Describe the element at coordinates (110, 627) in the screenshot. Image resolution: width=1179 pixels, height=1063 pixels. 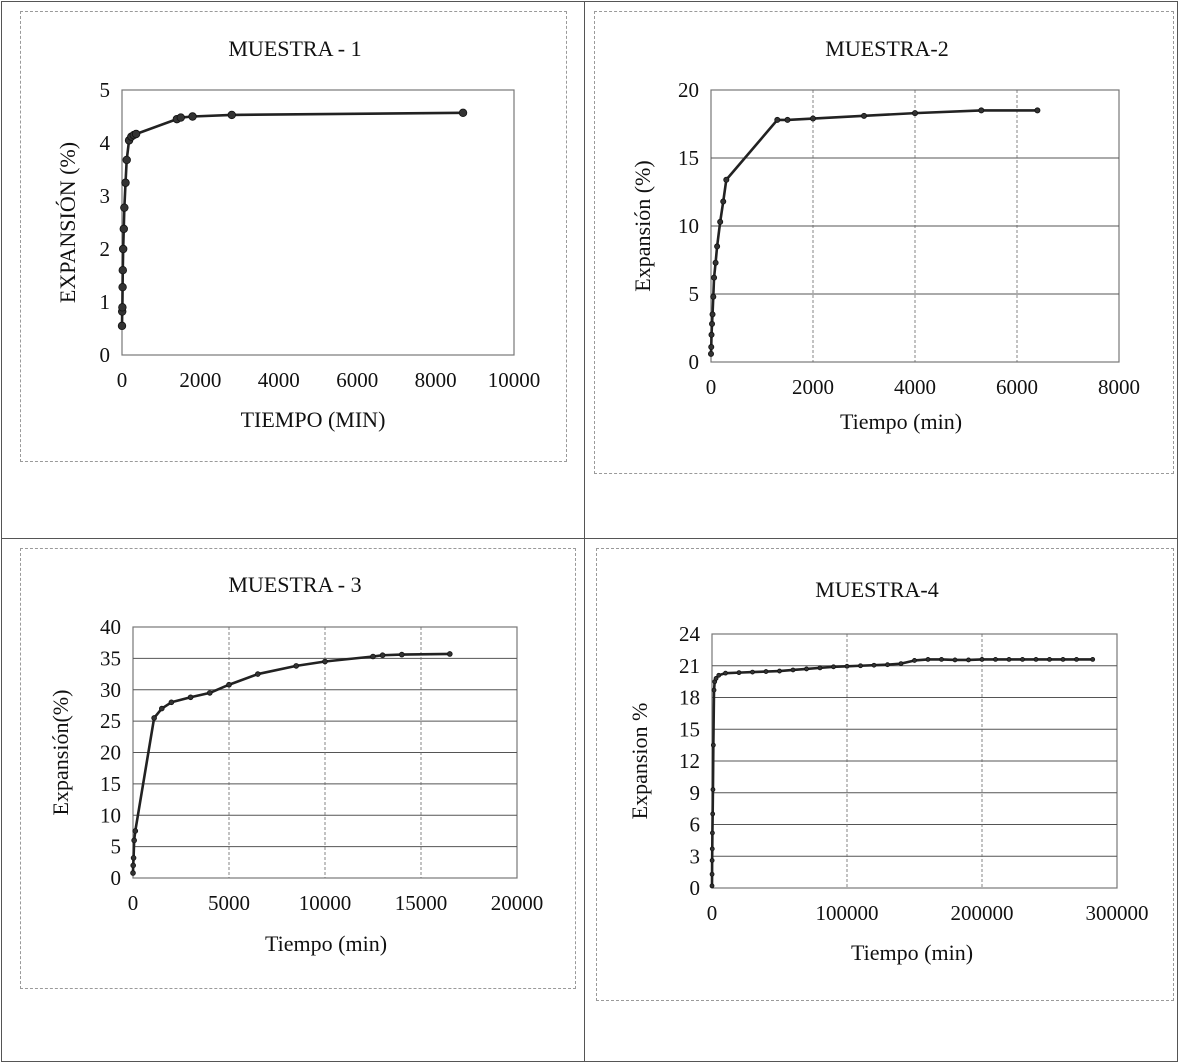
I see `y-tick-label: 40` at that location.